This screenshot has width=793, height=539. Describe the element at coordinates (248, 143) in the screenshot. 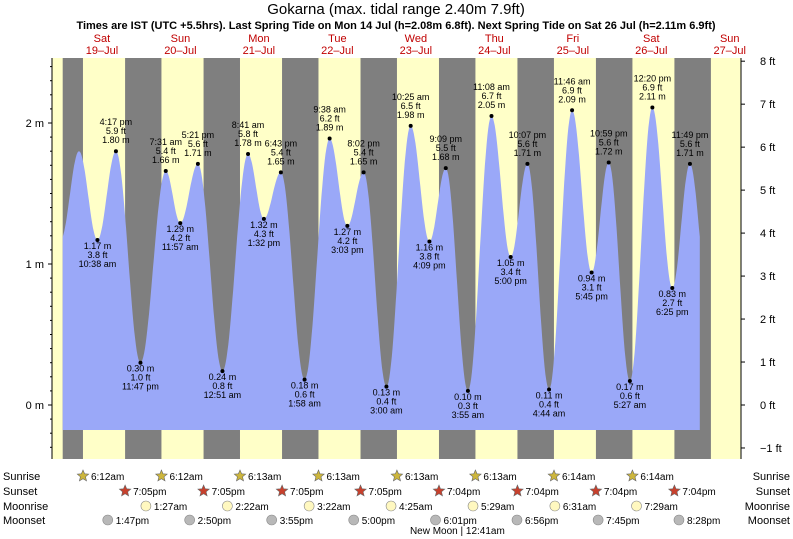

I see `high-tide-label: 1.78 m` at that location.